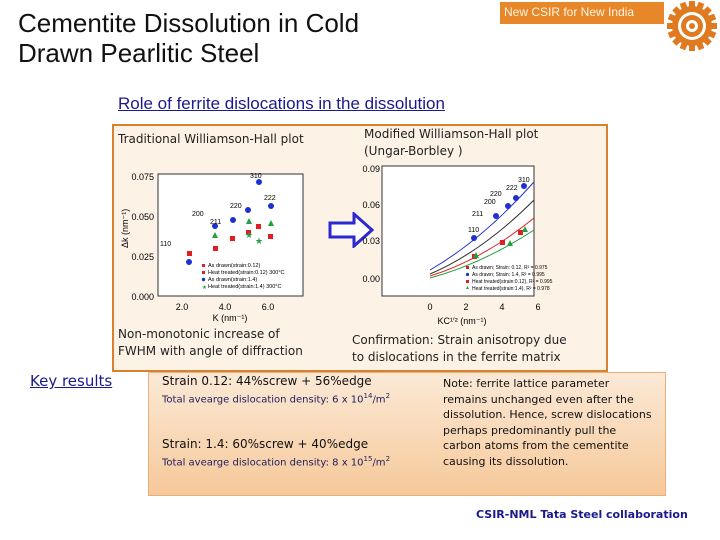  What do you see at coordinates (459, 340) in the screenshot?
I see `right-plot-note-line1: Confirmation: Strain anisotropy due` at bounding box center [459, 340].